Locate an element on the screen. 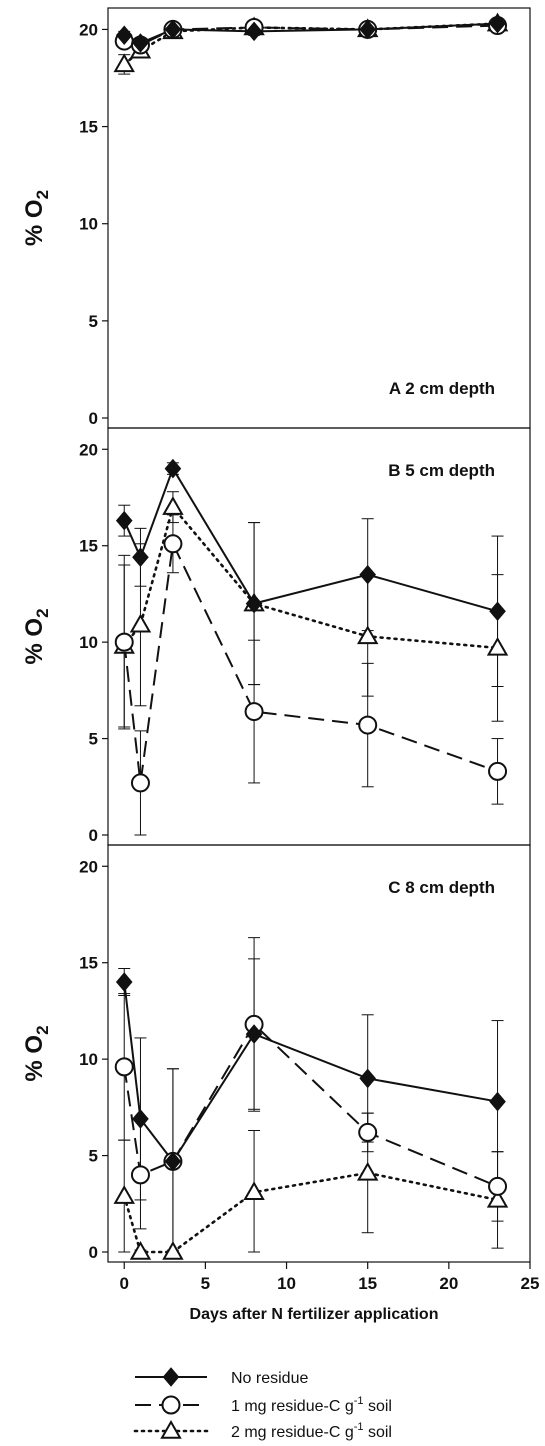 The image size is (545, 1446). legend-marker-one_mg is located at coordinates (171, 1405).